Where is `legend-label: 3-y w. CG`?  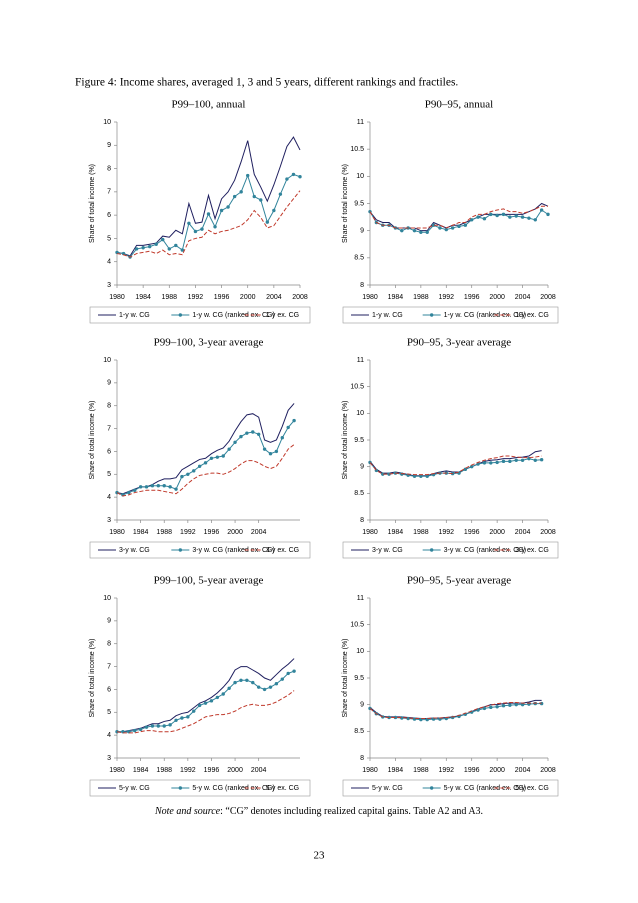 legend-label: 3-y w. CG is located at coordinates (134, 550).